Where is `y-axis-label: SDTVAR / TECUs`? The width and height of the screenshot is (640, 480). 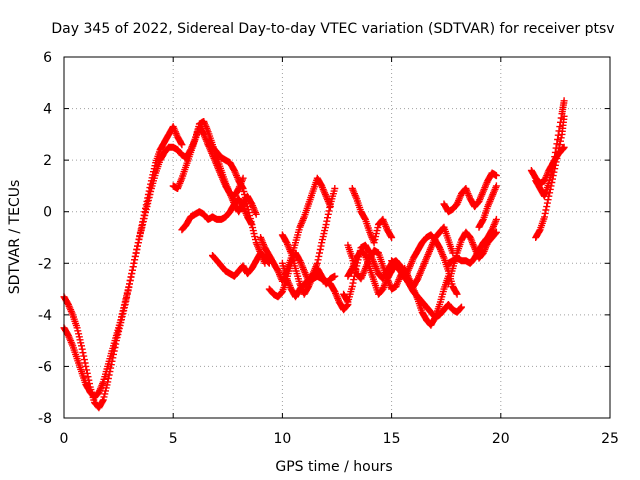 y-axis-label: SDTVAR / TECUs is located at coordinates (15, 237).